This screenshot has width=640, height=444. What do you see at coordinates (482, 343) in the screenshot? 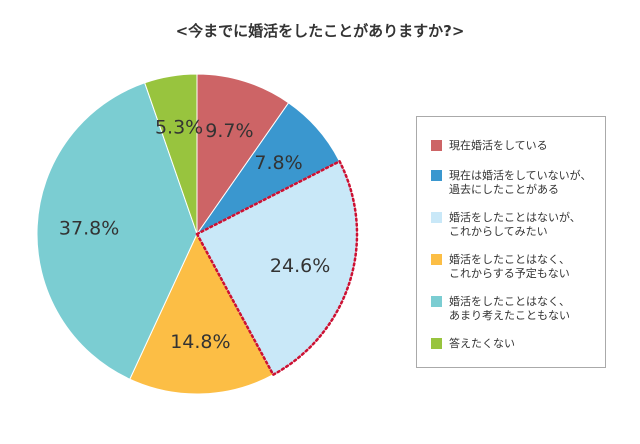
I see `legend-label: 答えたくない` at bounding box center [482, 343].